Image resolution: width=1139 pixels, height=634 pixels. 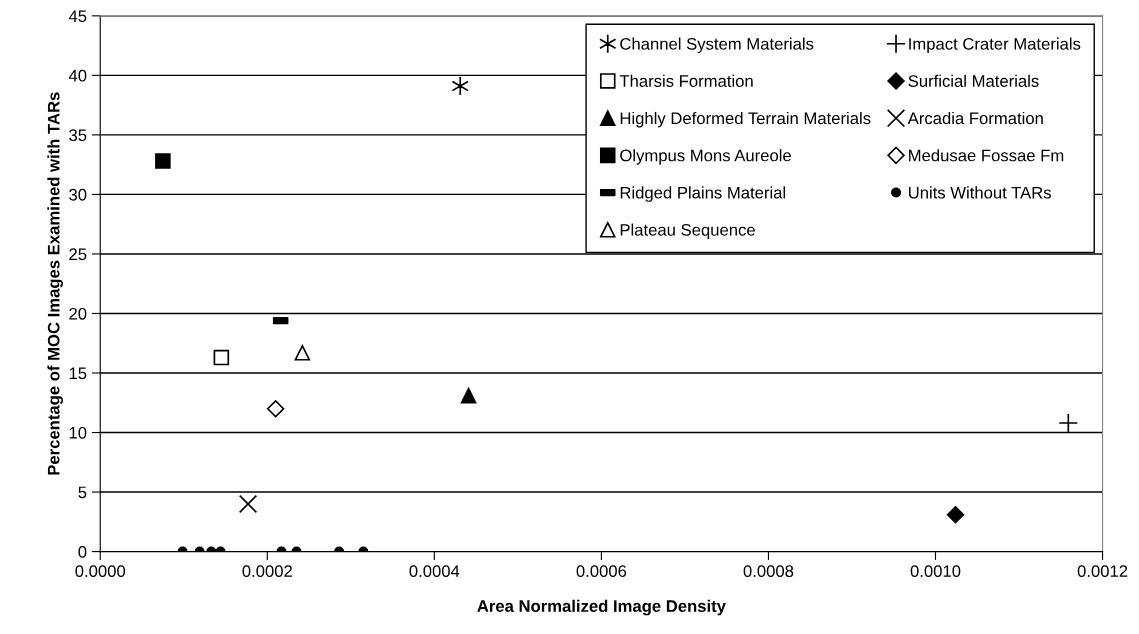 What do you see at coordinates (973, 80) in the screenshot?
I see `legend-label: Surficial Materials` at bounding box center [973, 80].